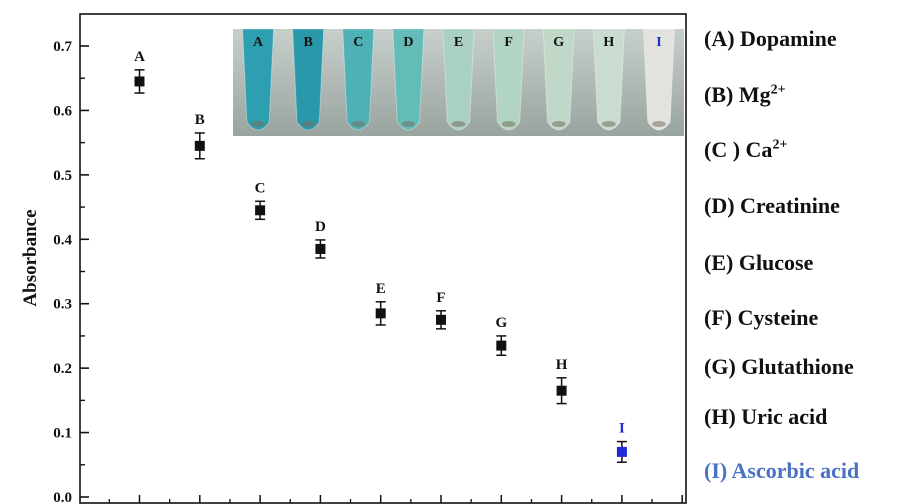 This screenshot has width=921, height=504. What do you see at coordinates (258, 79) in the screenshot?
I see `tube-a: A` at bounding box center [258, 79].